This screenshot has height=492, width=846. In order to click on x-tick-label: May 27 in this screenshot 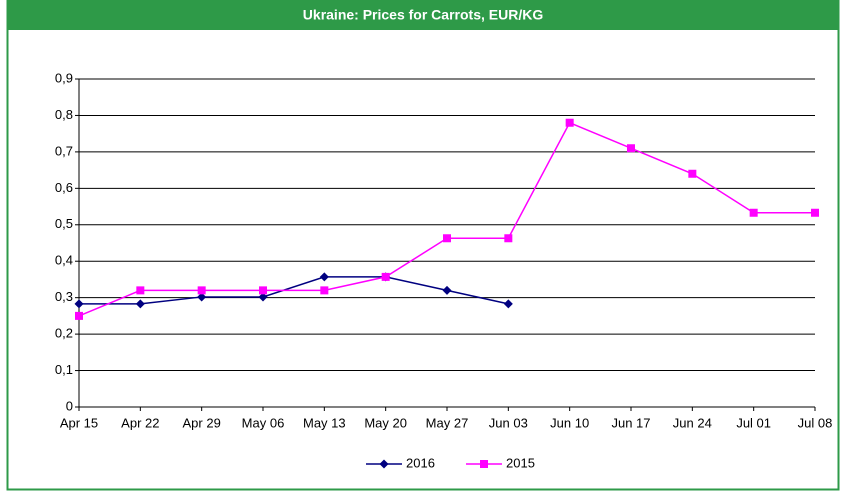, I will do `click(447, 422)`.